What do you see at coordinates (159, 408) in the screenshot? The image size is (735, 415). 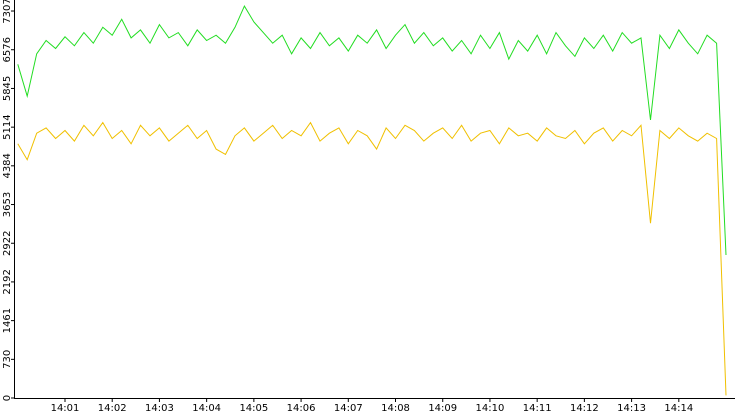 I see `x-tick-label: 14:03` at bounding box center [159, 408].